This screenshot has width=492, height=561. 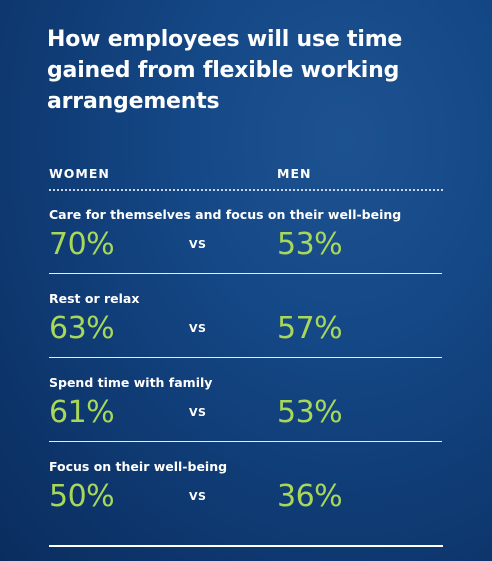 I want to click on column-header-men: MEN, so click(x=294, y=173).